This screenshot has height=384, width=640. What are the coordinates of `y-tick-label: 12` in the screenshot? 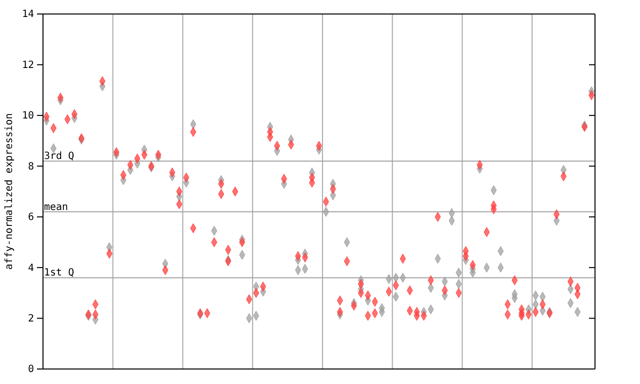 It's located at (28, 65).